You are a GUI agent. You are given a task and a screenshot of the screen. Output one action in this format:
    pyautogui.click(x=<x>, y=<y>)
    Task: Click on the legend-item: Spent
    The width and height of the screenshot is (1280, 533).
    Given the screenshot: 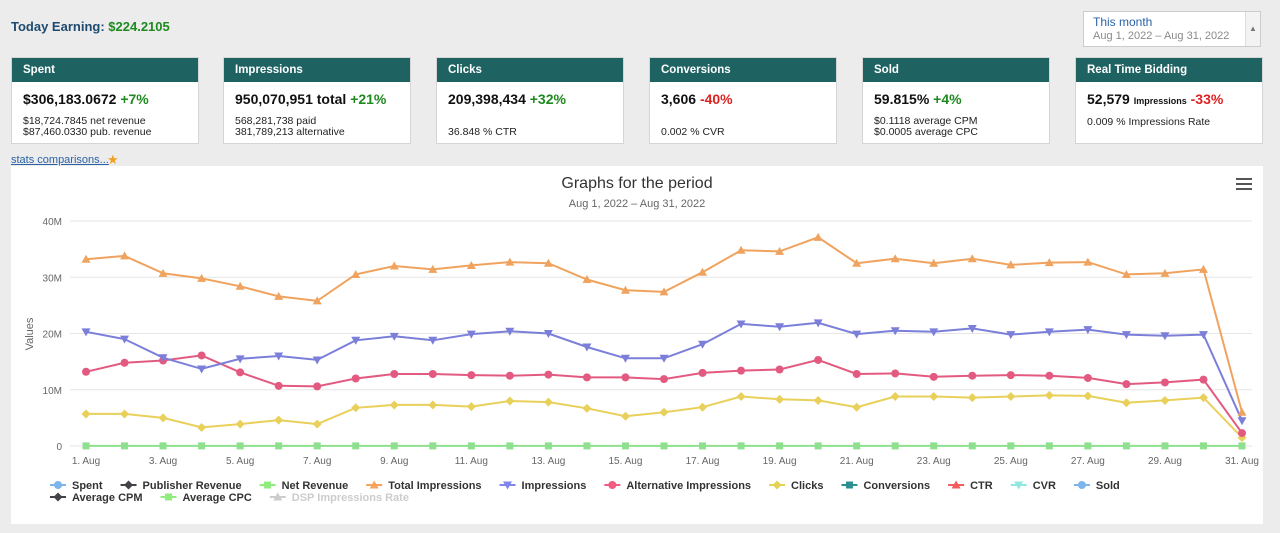 What is the action you would take?
    pyautogui.click(x=76, y=486)
    